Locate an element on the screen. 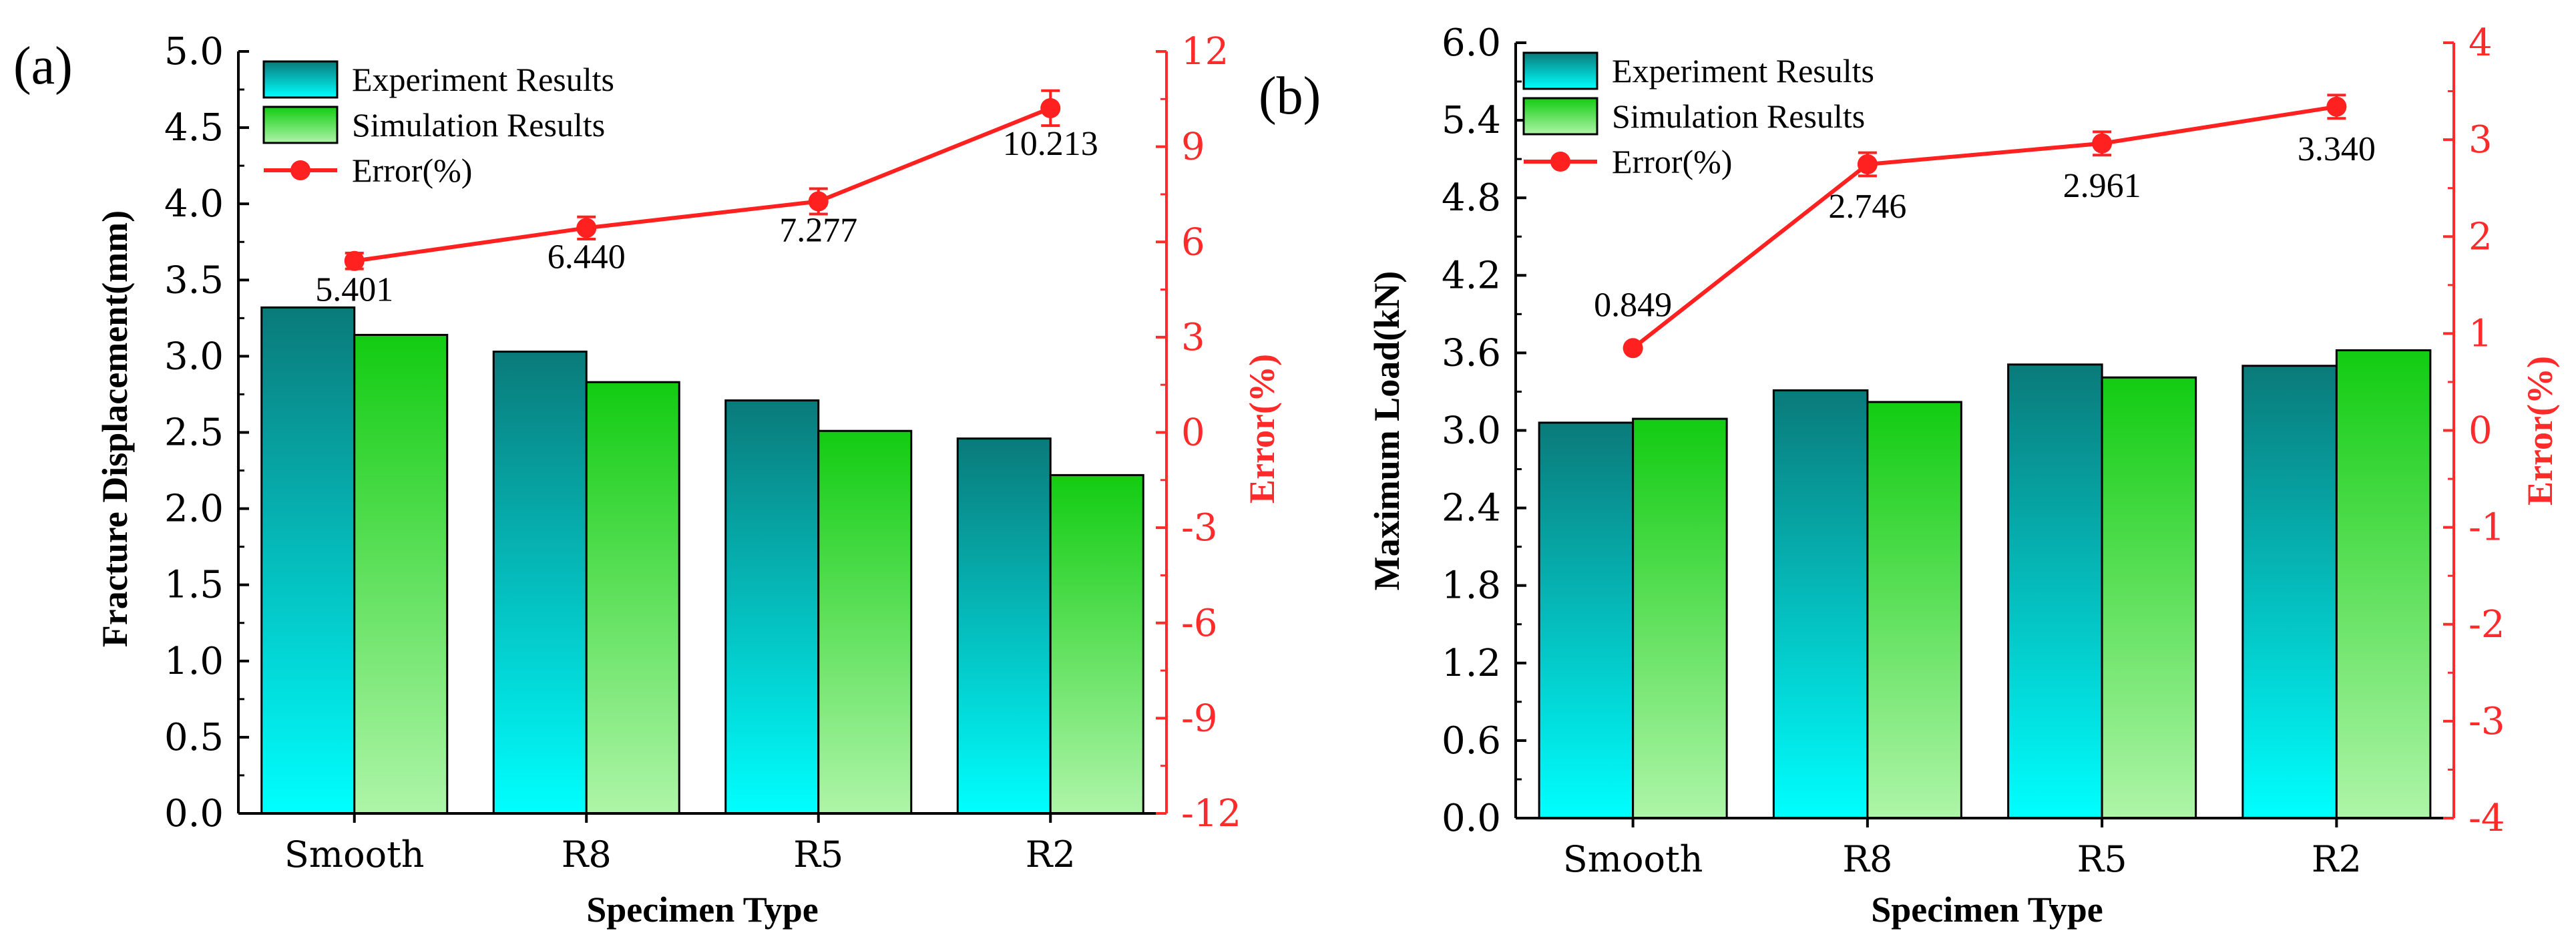  y-tick-label: 1.8 is located at coordinates (1471, 586).